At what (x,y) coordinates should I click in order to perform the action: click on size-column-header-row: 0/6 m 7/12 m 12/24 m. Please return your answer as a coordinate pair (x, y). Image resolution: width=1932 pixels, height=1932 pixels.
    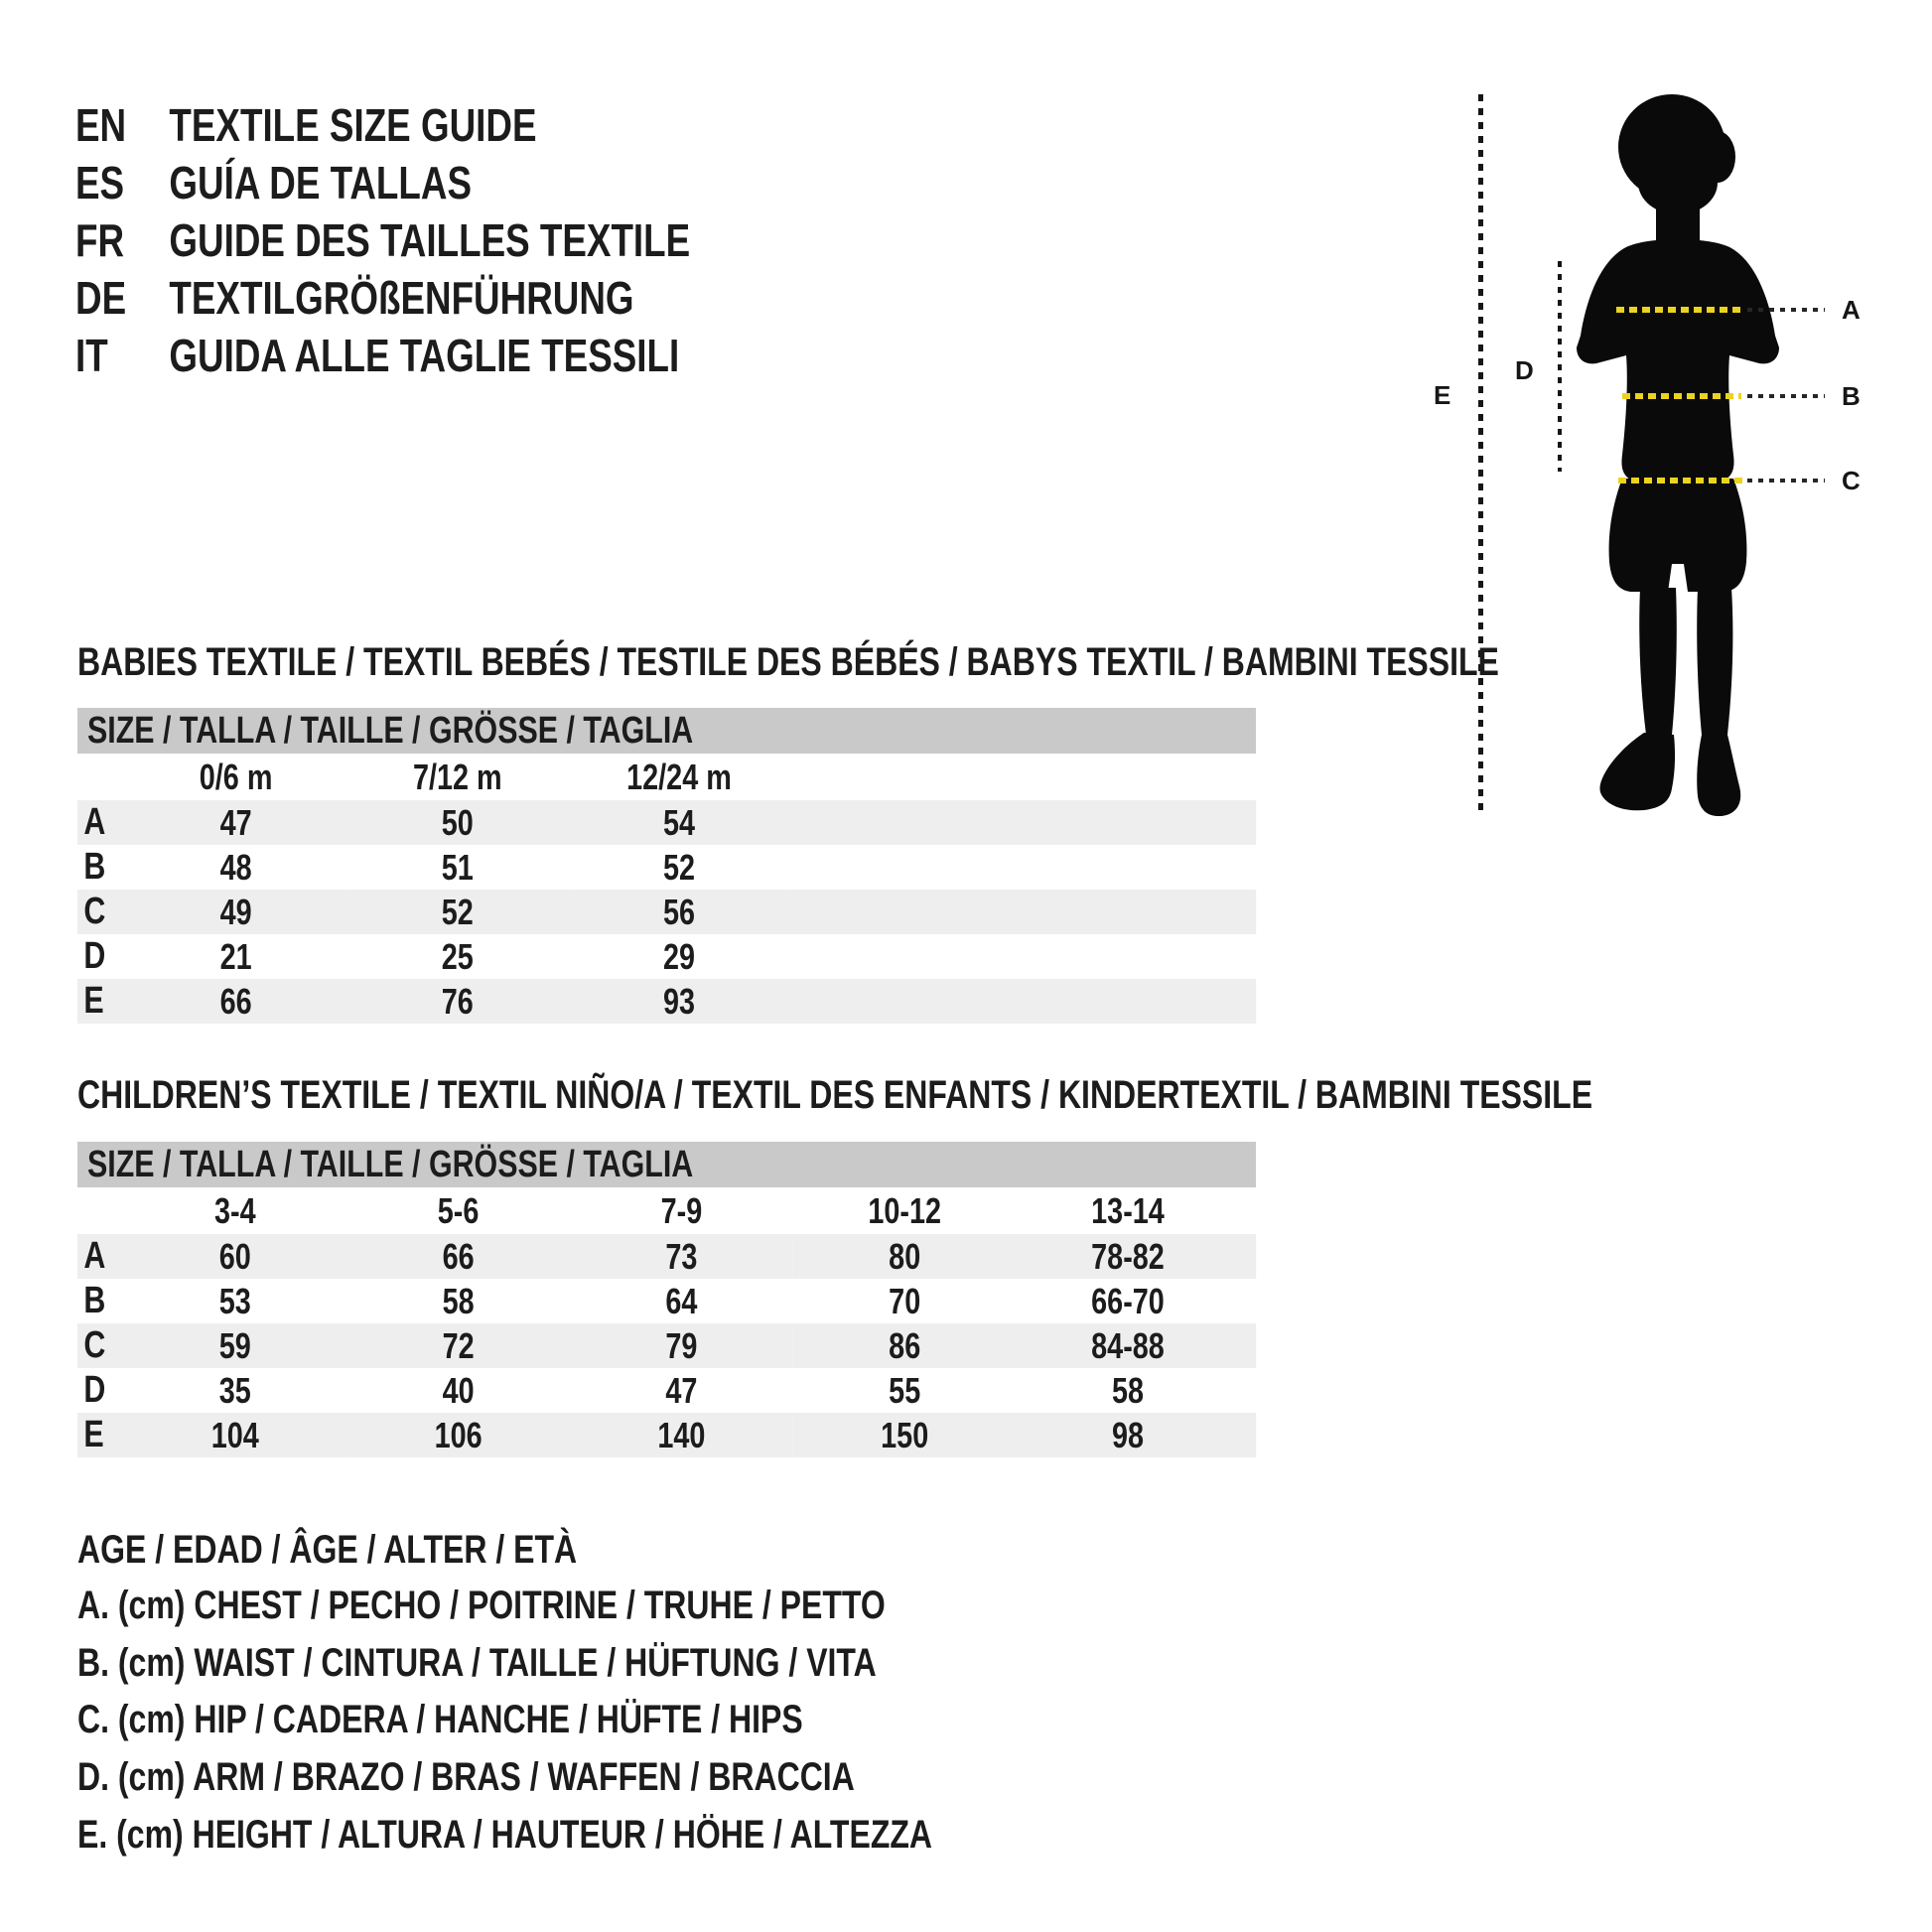
    Looking at the image, I should click on (666, 777).